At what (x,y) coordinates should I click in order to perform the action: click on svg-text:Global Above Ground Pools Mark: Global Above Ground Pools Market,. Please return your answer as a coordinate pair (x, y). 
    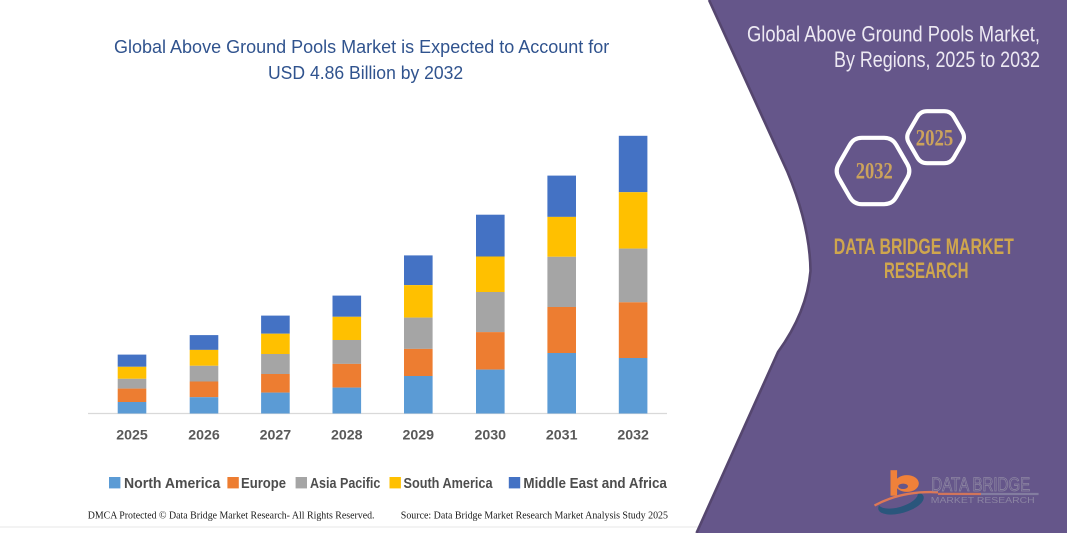
    Looking at the image, I should click on (893, 34).